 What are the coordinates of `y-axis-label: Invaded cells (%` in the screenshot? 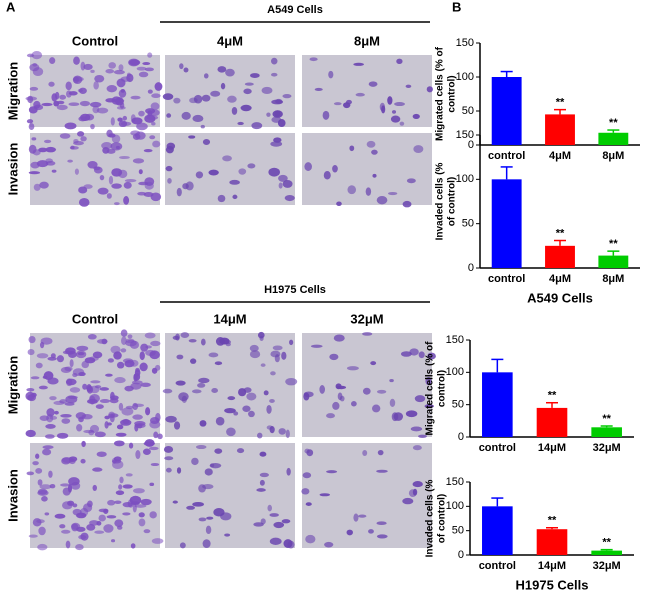 It's located at (440, 201).